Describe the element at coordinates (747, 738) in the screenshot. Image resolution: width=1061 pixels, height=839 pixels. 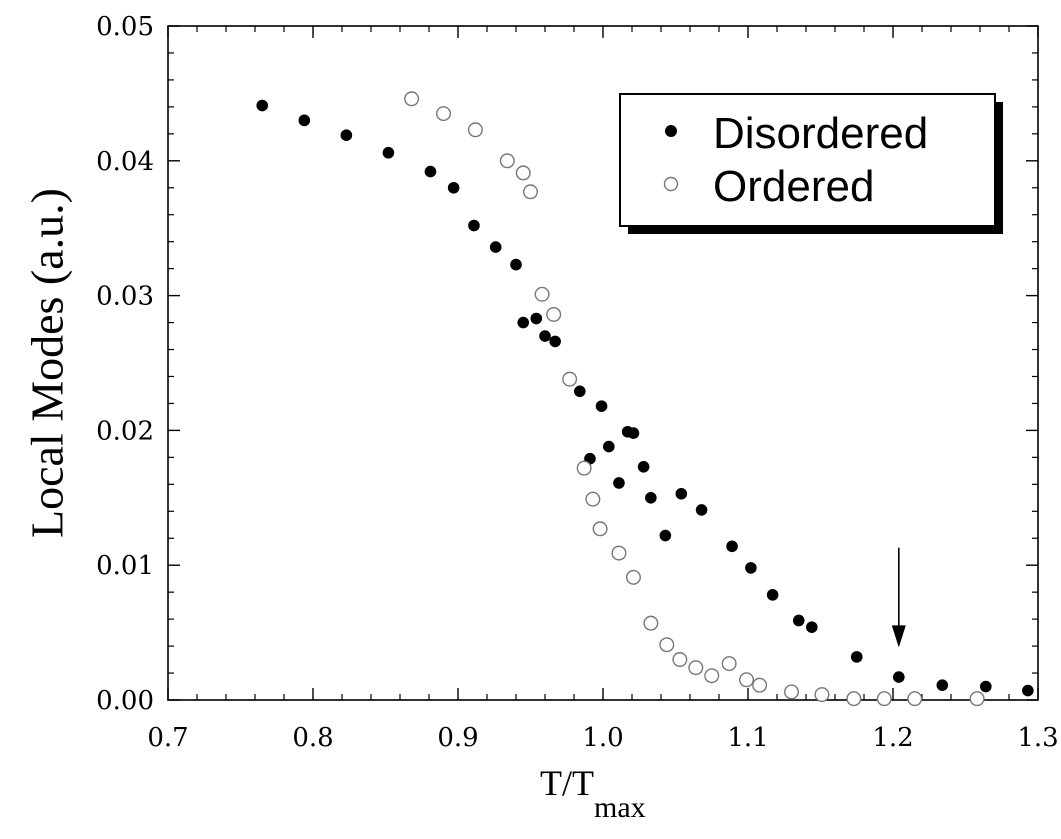
I see `x-tick-label: 1.1` at that location.